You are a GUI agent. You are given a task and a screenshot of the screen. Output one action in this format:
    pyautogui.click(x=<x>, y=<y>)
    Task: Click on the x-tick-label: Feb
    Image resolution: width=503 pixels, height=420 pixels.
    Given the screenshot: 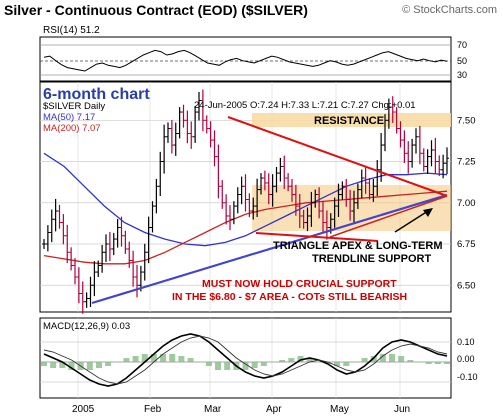 What is the action you would take?
    pyautogui.click(x=153, y=409)
    